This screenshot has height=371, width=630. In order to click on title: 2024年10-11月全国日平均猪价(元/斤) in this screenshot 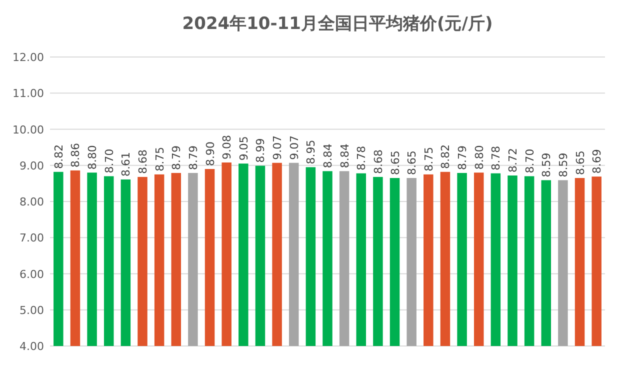, I will do `click(337, 24)`.